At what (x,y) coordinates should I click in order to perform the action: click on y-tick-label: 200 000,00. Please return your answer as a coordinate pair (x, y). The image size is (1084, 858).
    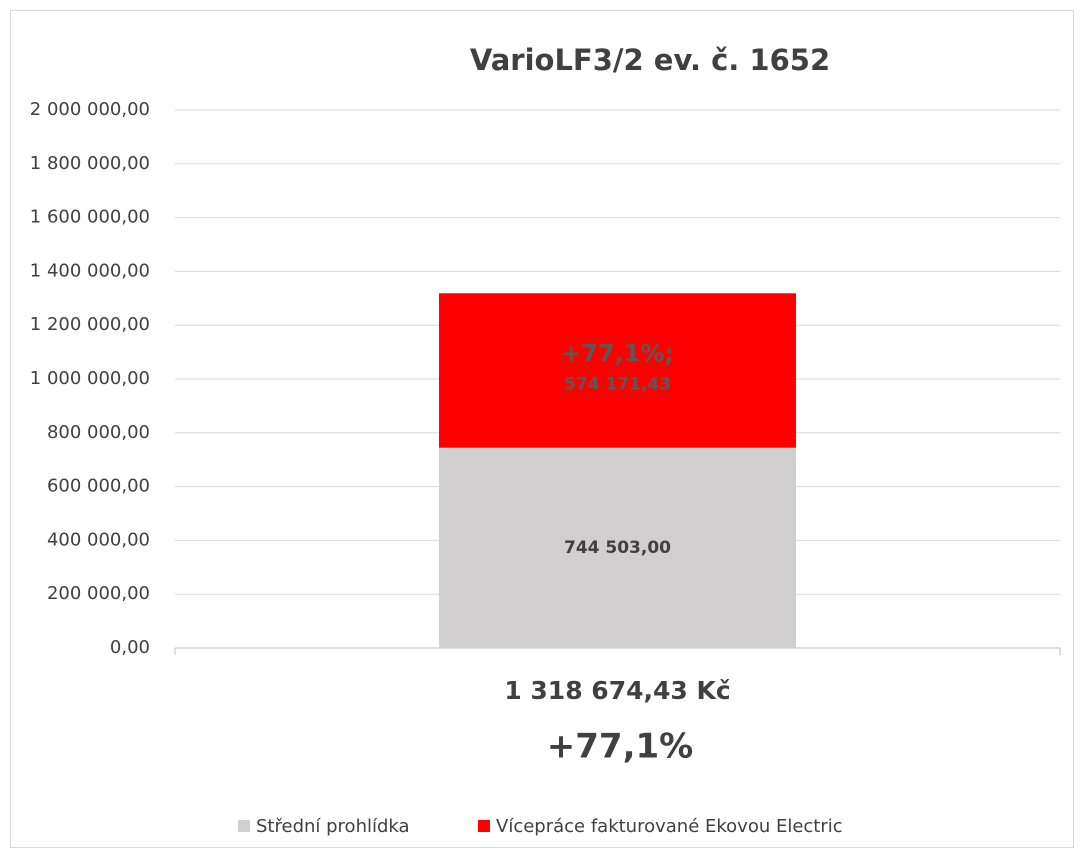
    Looking at the image, I should click on (98, 593).